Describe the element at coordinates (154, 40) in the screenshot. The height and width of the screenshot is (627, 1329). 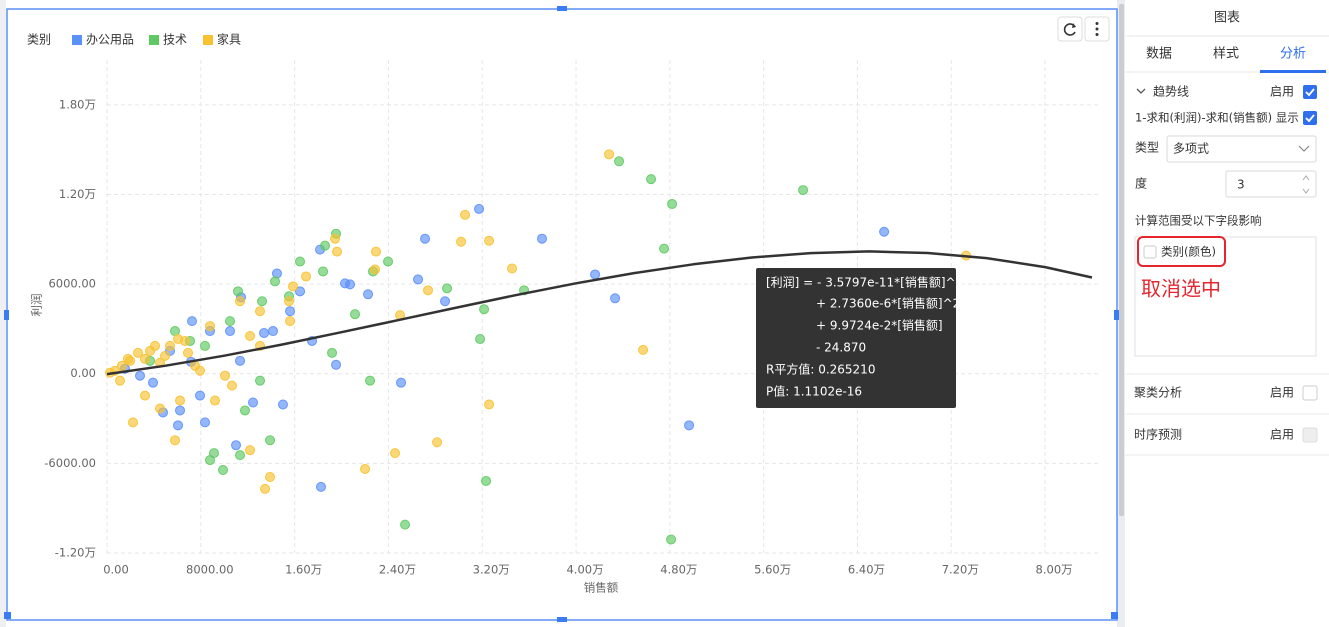
I see `legend-swatch` at that location.